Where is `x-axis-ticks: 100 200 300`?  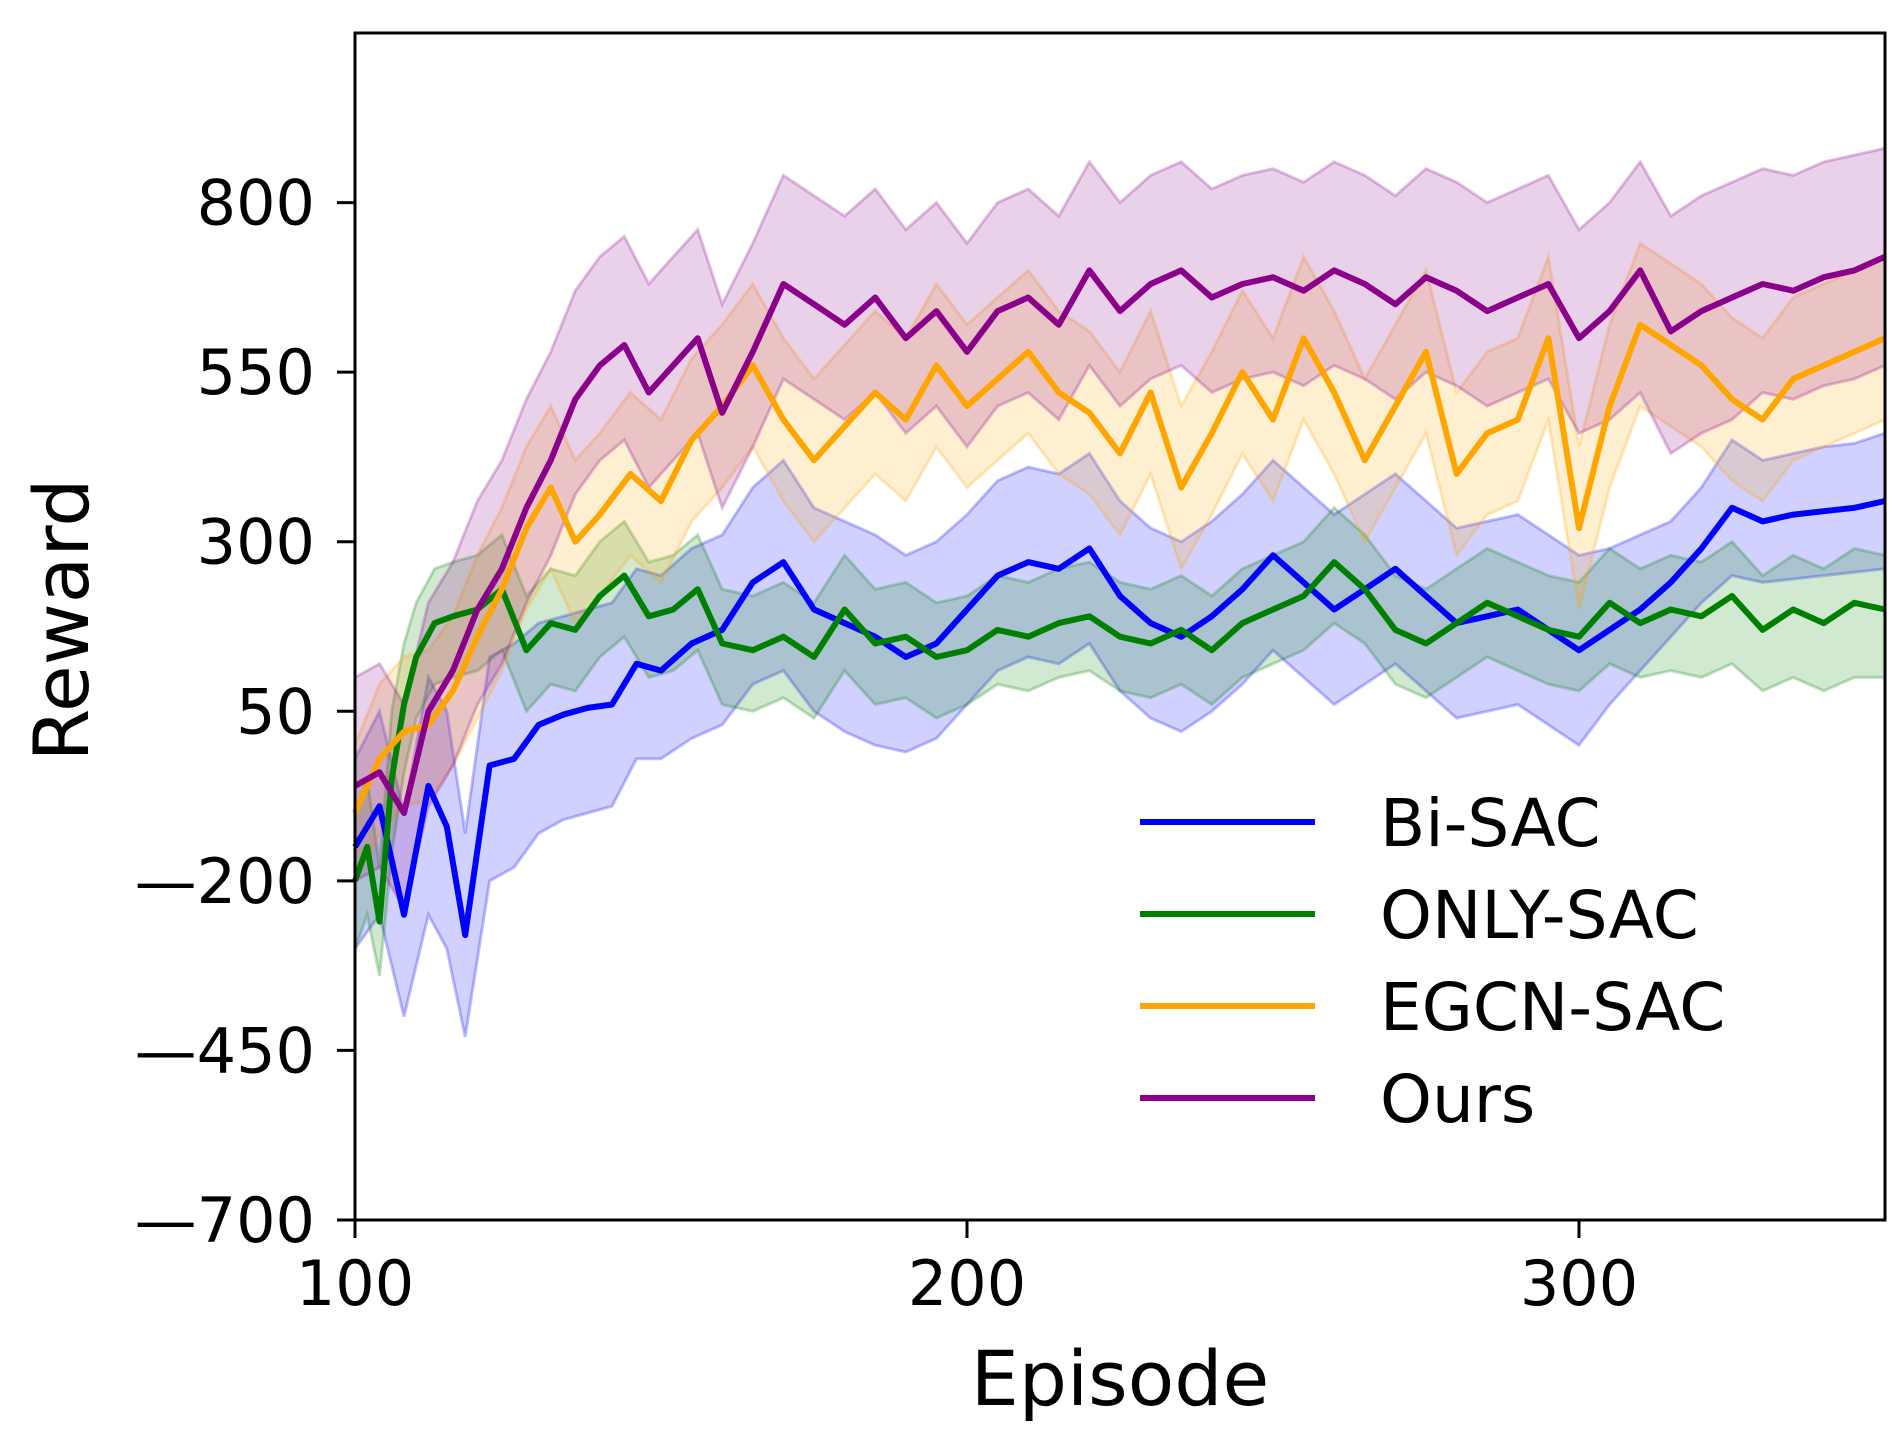 x-axis-ticks: 100 200 300 is located at coordinates (967, 1270).